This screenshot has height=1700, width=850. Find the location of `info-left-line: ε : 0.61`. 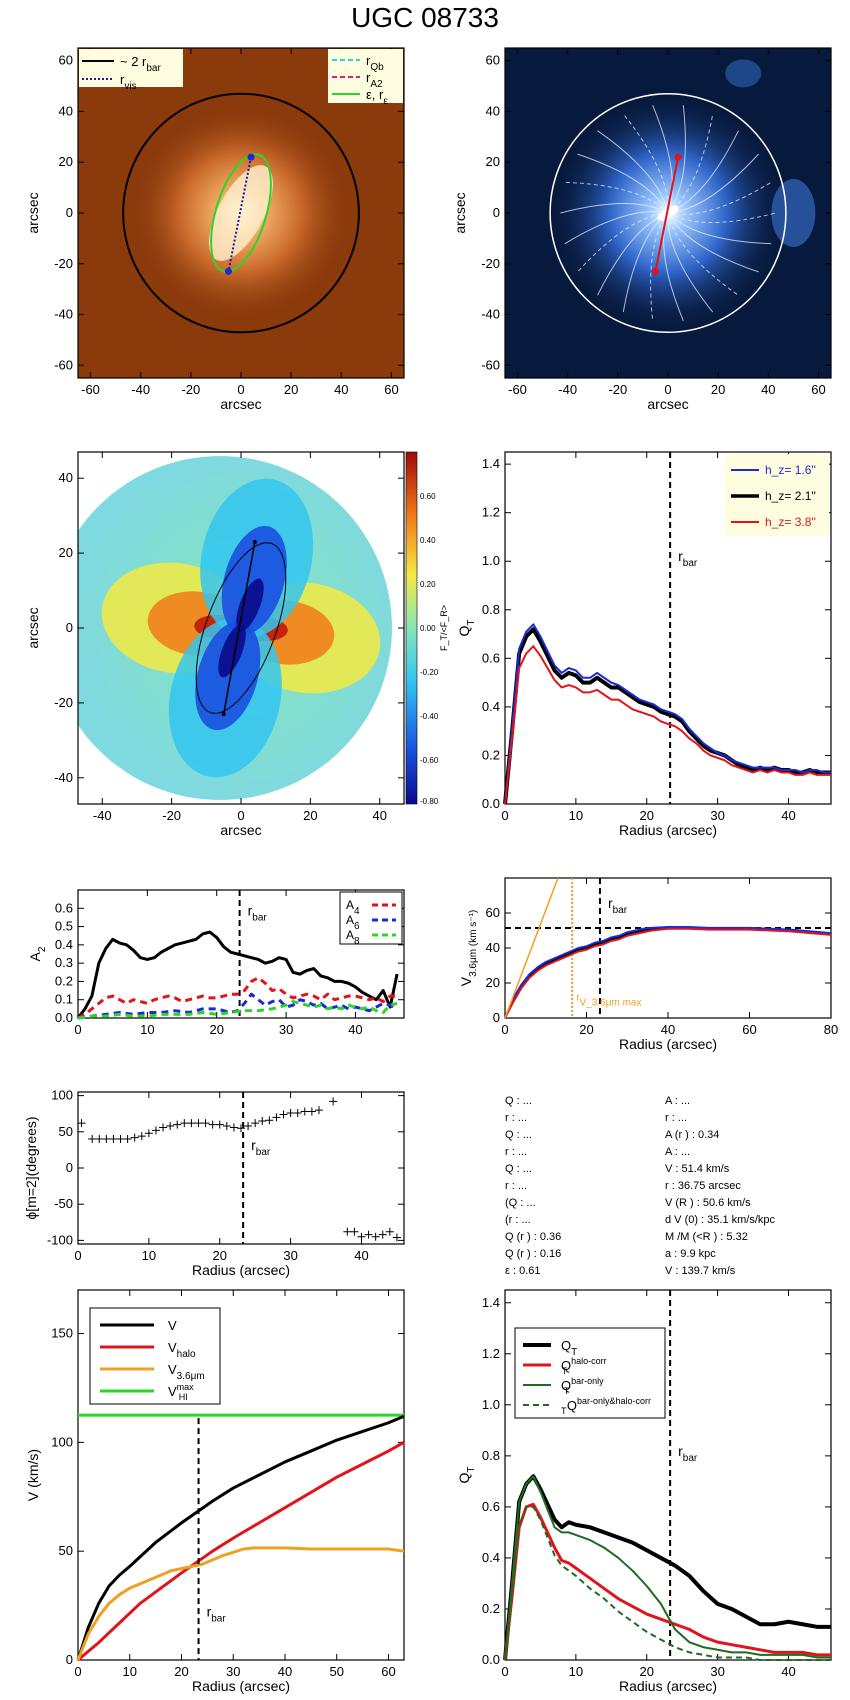

info-left-line: ε : 0.61 is located at coordinates (522, 1271).